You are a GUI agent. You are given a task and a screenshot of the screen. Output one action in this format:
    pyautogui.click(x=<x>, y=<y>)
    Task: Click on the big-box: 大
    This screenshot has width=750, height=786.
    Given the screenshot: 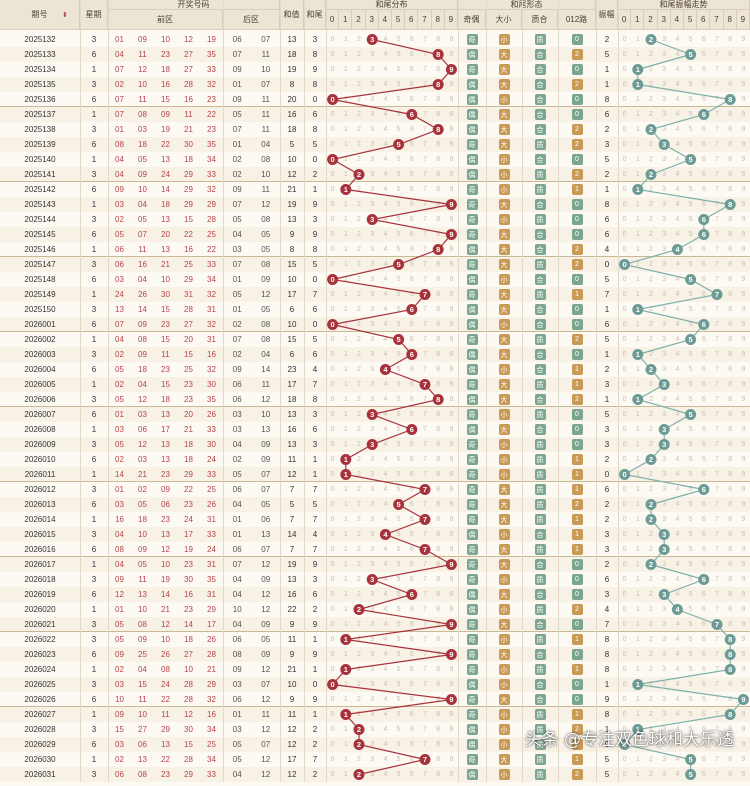 What is the action you would take?
    pyautogui.click(x=504, y=354)
    